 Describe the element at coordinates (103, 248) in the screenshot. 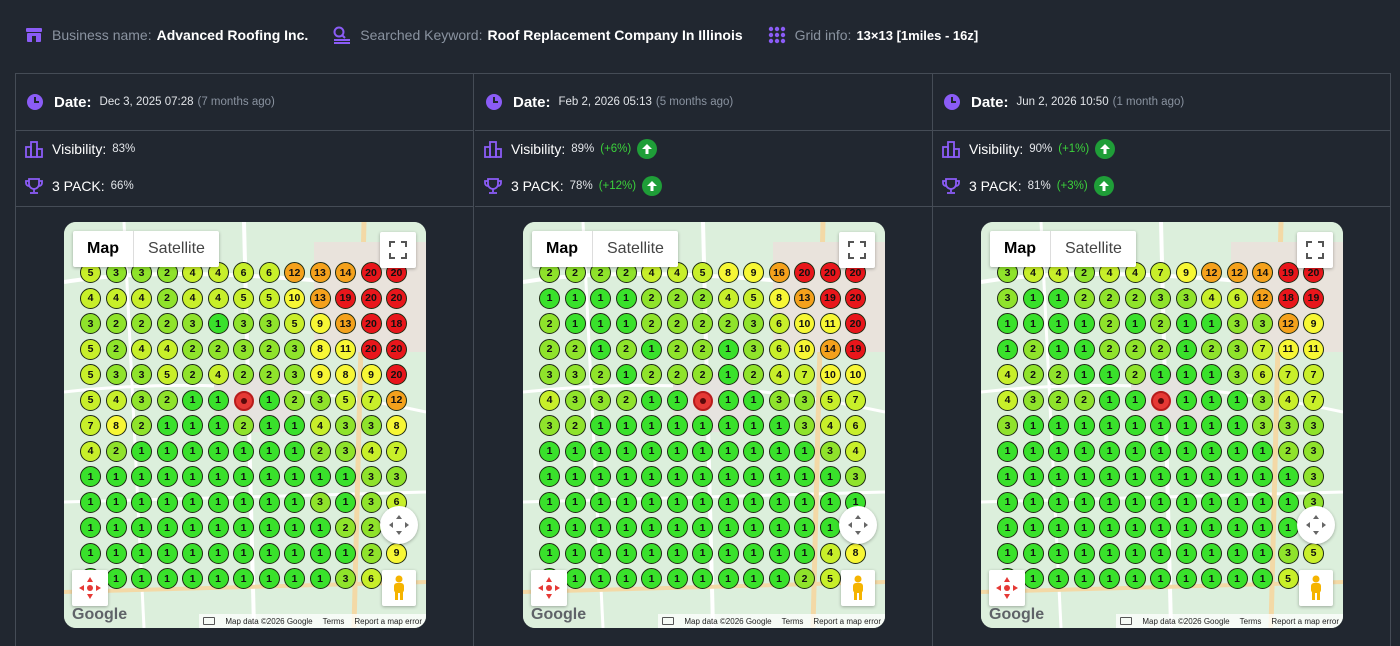

I see `map-tab: Map` at that location.